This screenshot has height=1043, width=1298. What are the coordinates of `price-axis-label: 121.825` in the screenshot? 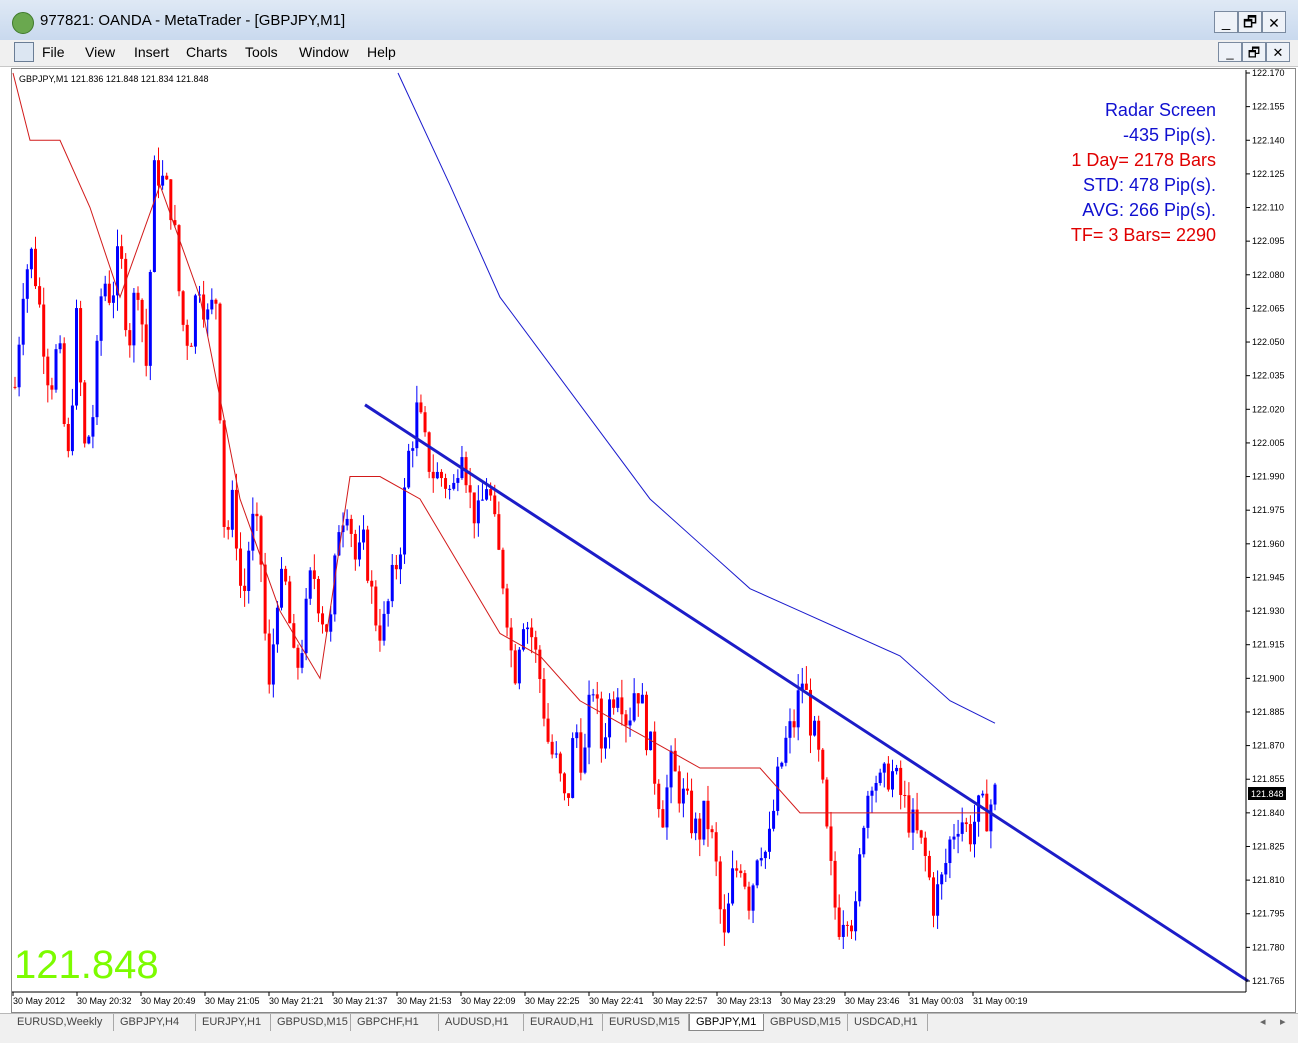 It's located at (1268, 846).